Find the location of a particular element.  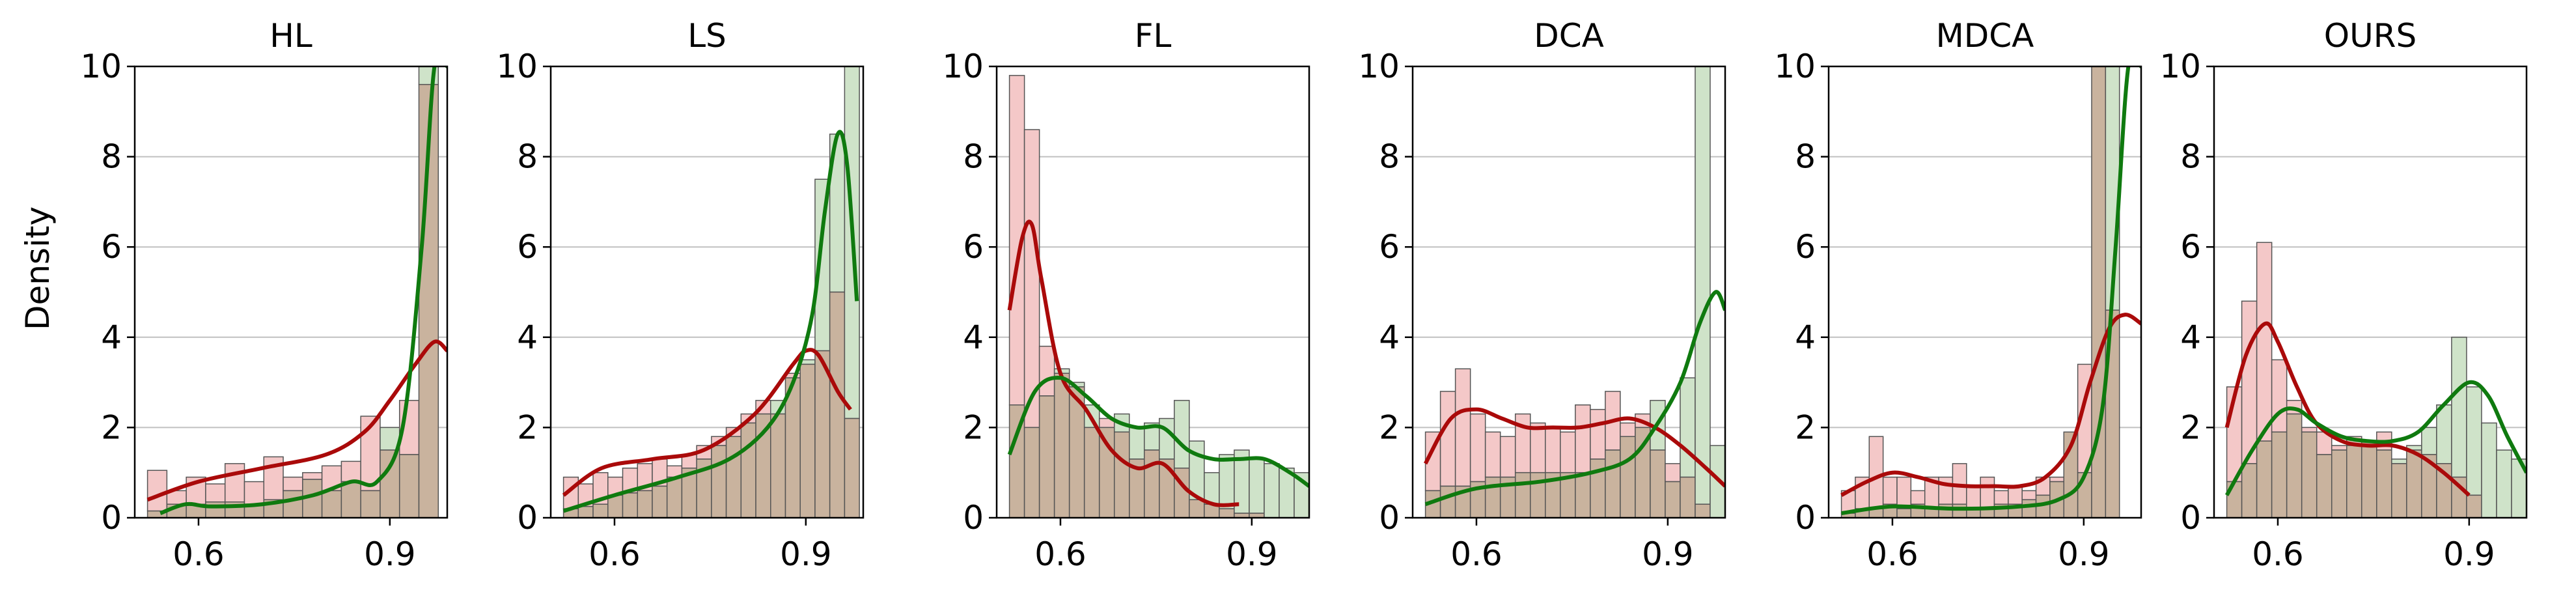

panel-title: FL is located at coordinates (1153, 36).